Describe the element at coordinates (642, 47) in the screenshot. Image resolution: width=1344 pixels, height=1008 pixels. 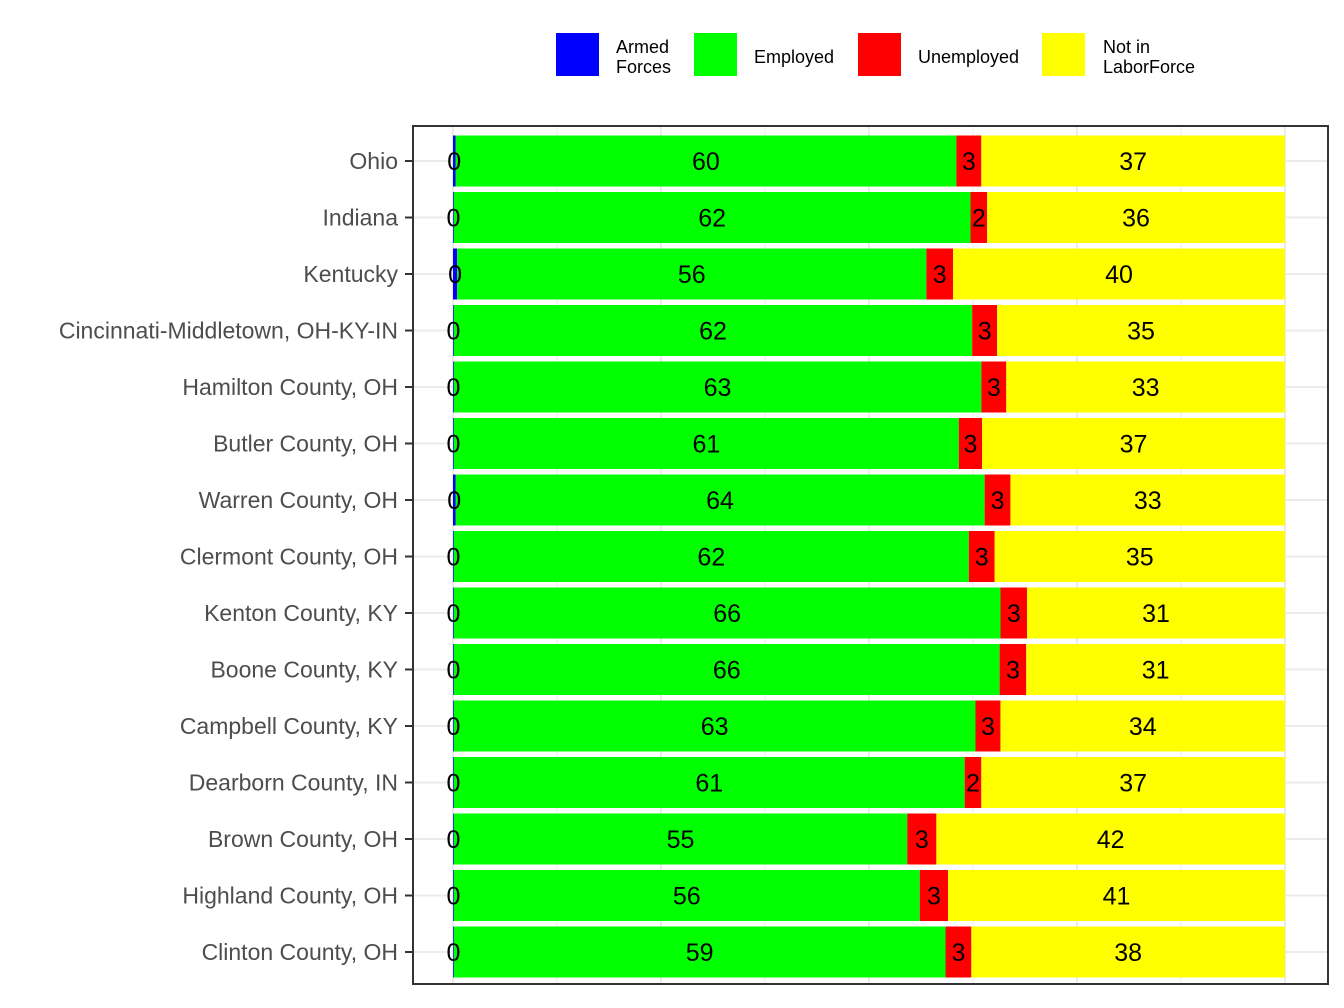
I see `legend-label: Armed` at that location.